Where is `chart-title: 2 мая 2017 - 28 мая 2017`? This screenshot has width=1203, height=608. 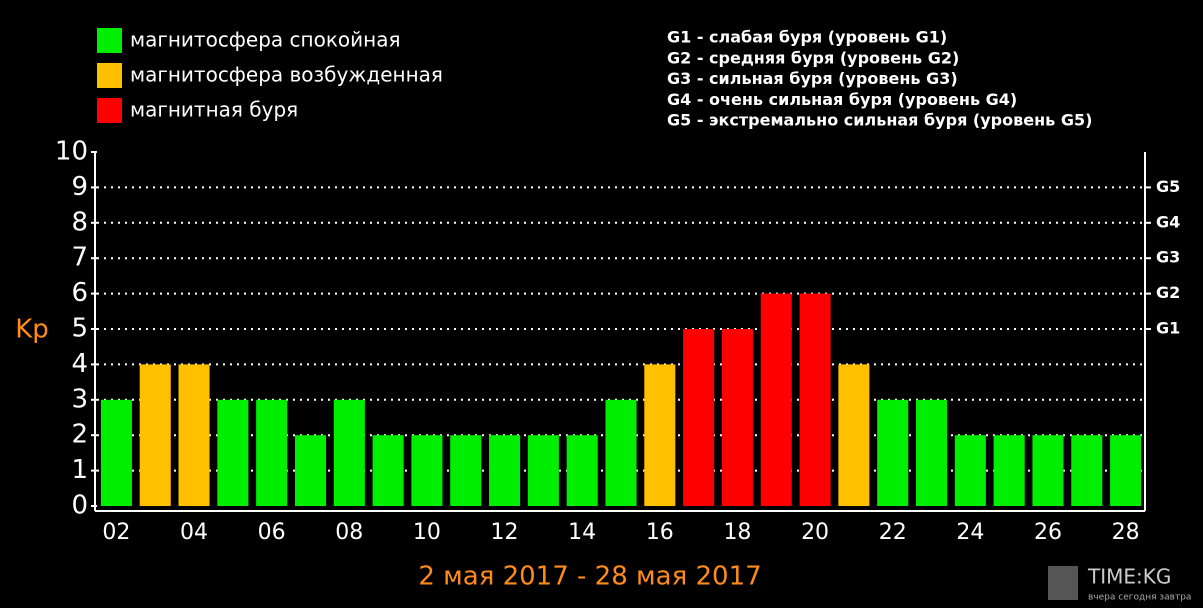 chart-title: 2 мая 2017 - 28 мая 2017 is located at coordinates (589, 577).